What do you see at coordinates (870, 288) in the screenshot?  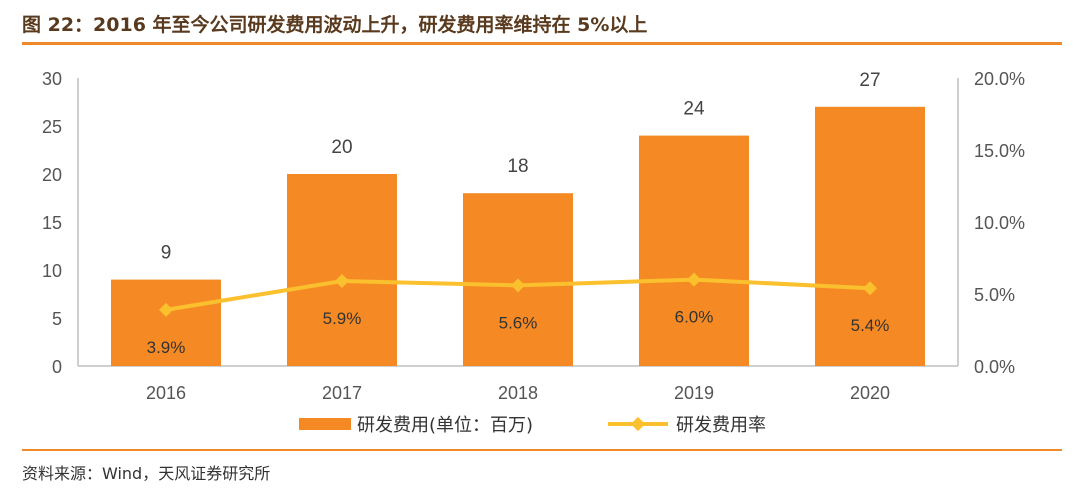 I see `rate-point-2020` at bounding box center [870, 288].